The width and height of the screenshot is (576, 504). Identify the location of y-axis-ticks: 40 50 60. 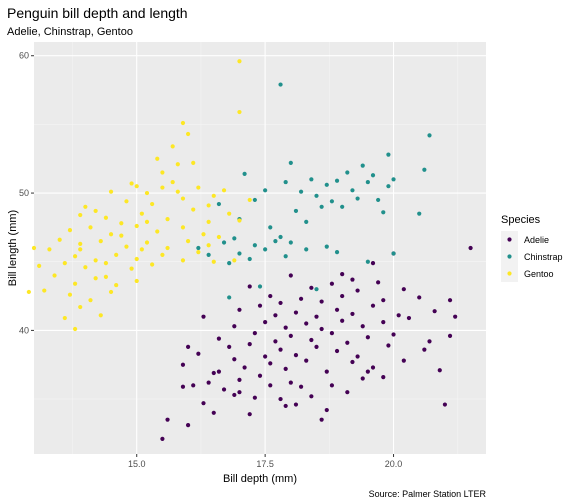
(26, 193).